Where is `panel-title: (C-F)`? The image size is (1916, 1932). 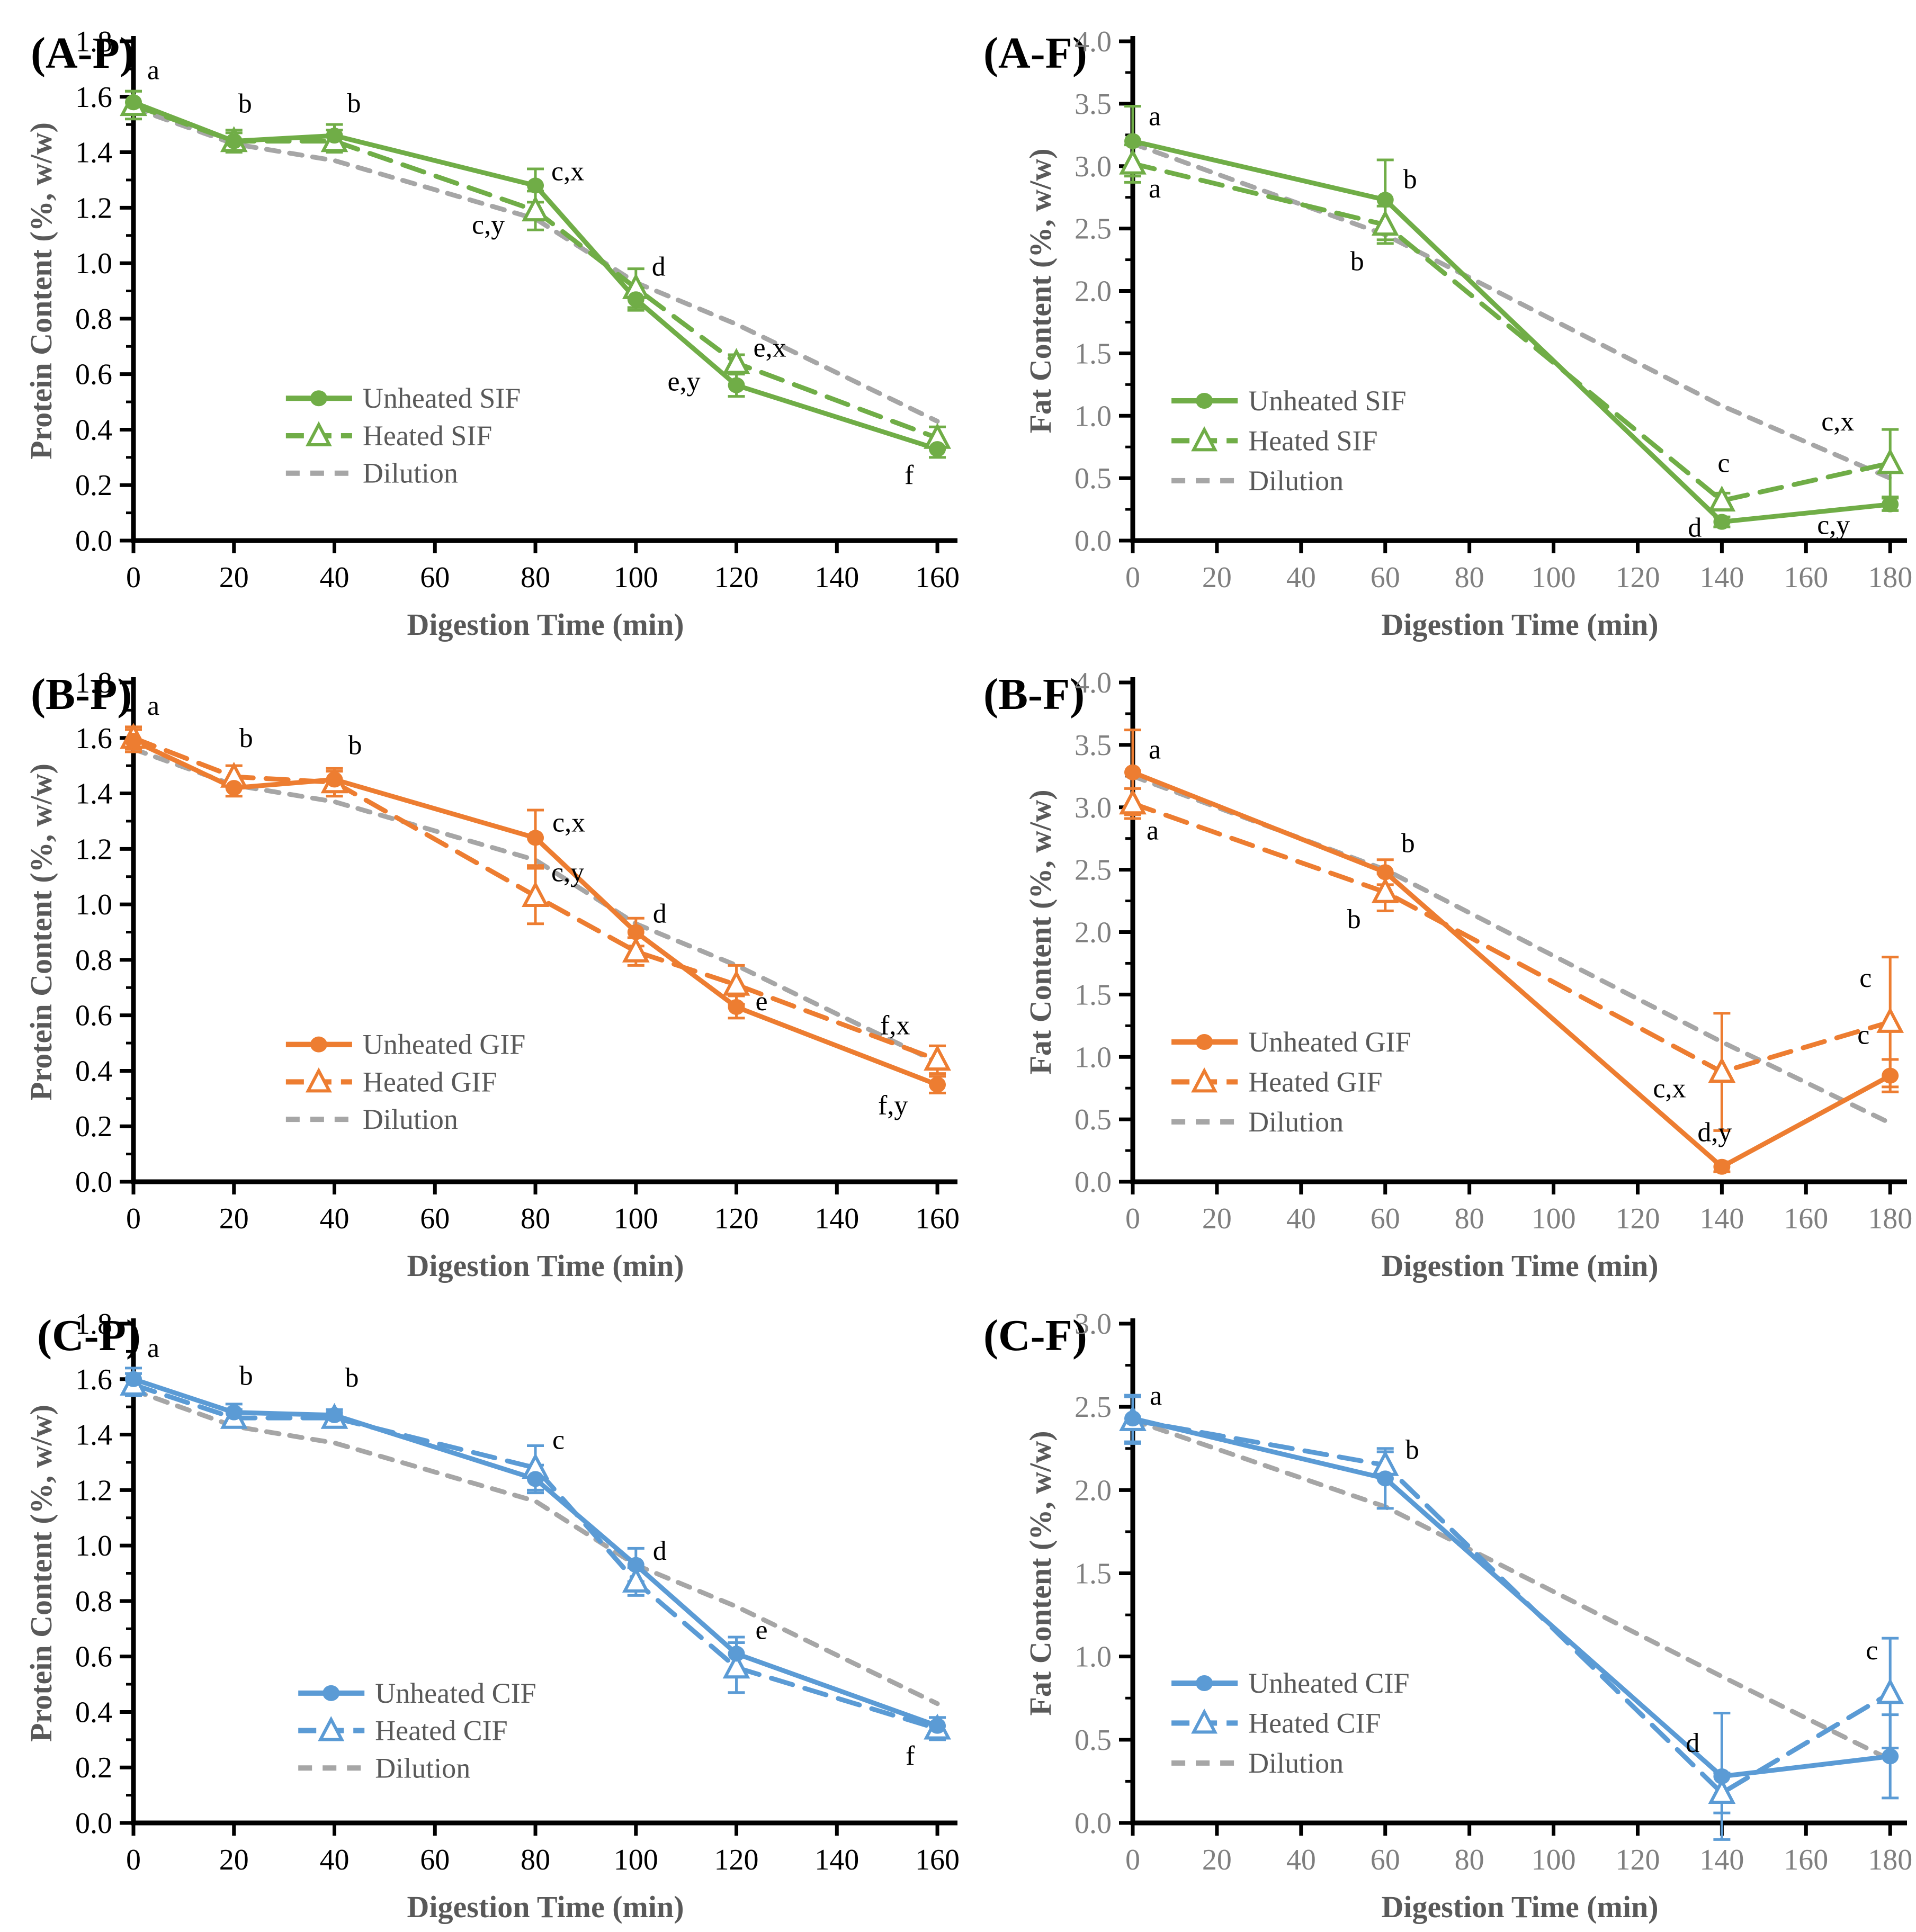
panel-title: (C-F) is located at coordinates (1035, 1336).